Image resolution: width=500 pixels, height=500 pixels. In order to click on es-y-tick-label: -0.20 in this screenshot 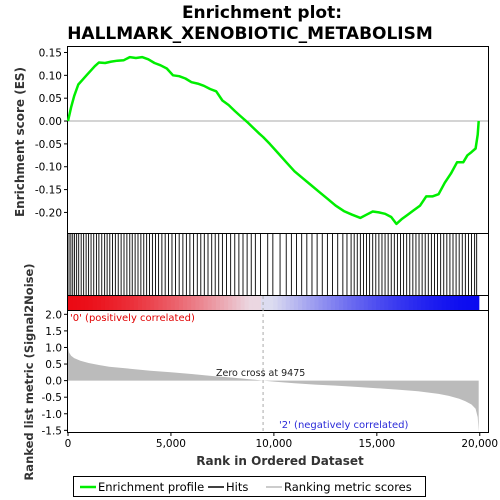, I will do `click(48, 213)`.